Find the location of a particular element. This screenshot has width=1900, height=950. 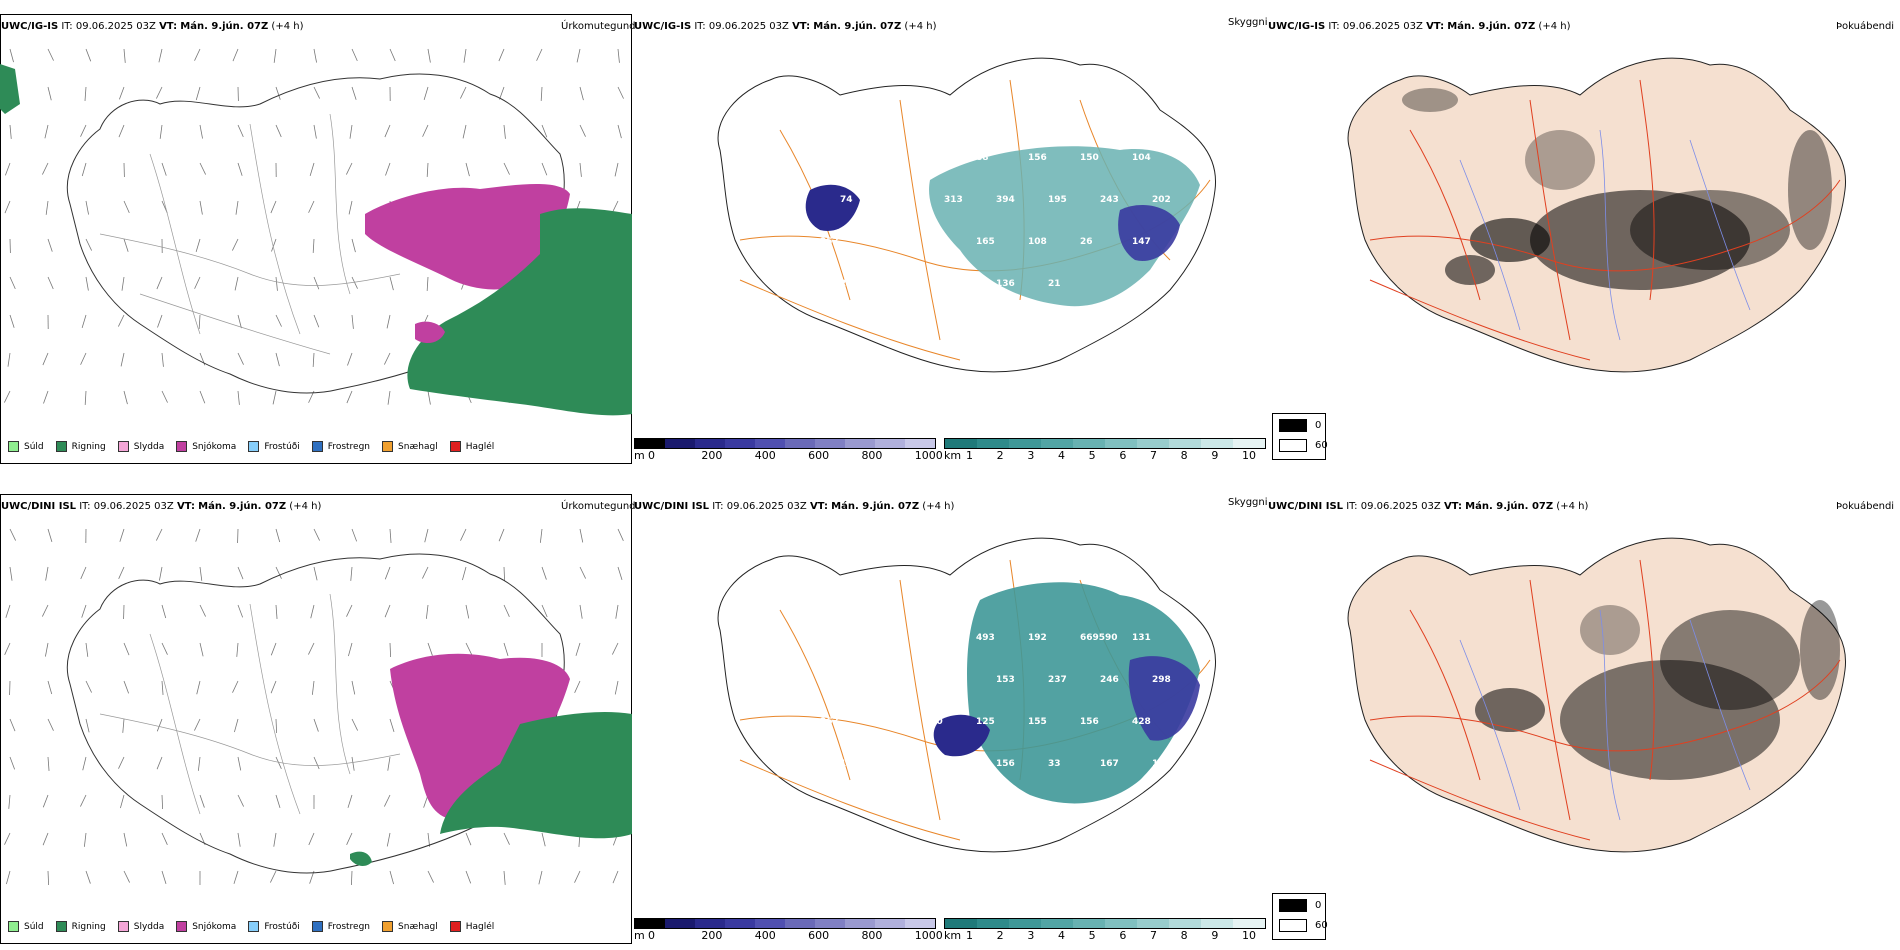

colorbar-tick: 3 is located at coordinates (1031, 935).